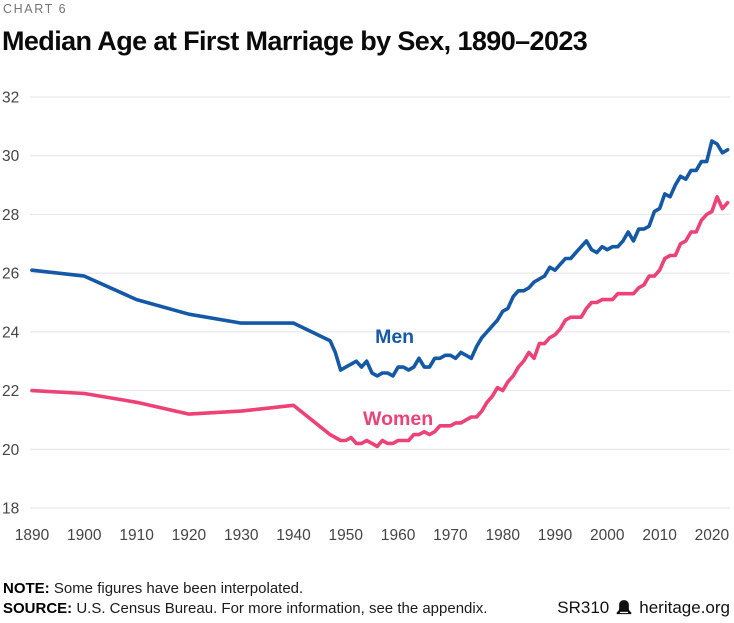 The height and width of the screenshot is (623, 734). Describe the element at coordinates (346, 535) in the screenshot. I see `x-tick-label-1950: 1950` at that location.